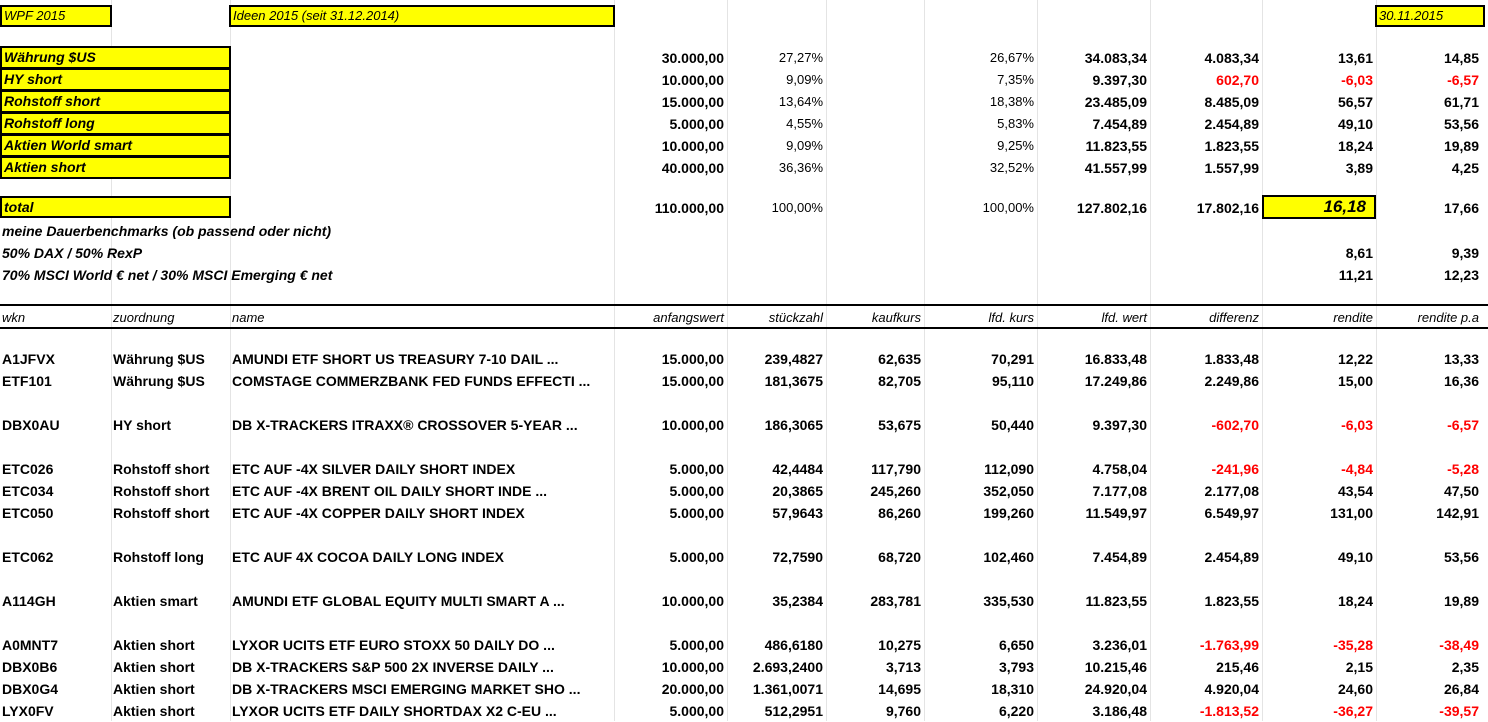 The width and height of the screenshot is (1488, 722). Describe the element at coordinates (1015, 123) in the screenshot. I see `summary-pct-current: 5,83%` at that location.